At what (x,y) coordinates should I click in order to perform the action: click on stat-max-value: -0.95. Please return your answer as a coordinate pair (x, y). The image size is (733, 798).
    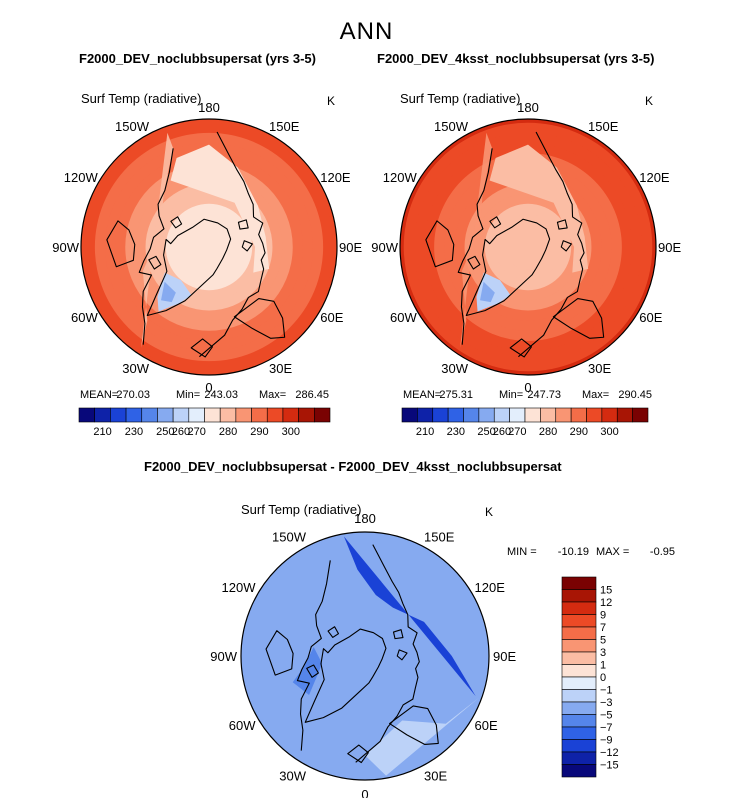
    Looking at the image, I should click on (662, 552).